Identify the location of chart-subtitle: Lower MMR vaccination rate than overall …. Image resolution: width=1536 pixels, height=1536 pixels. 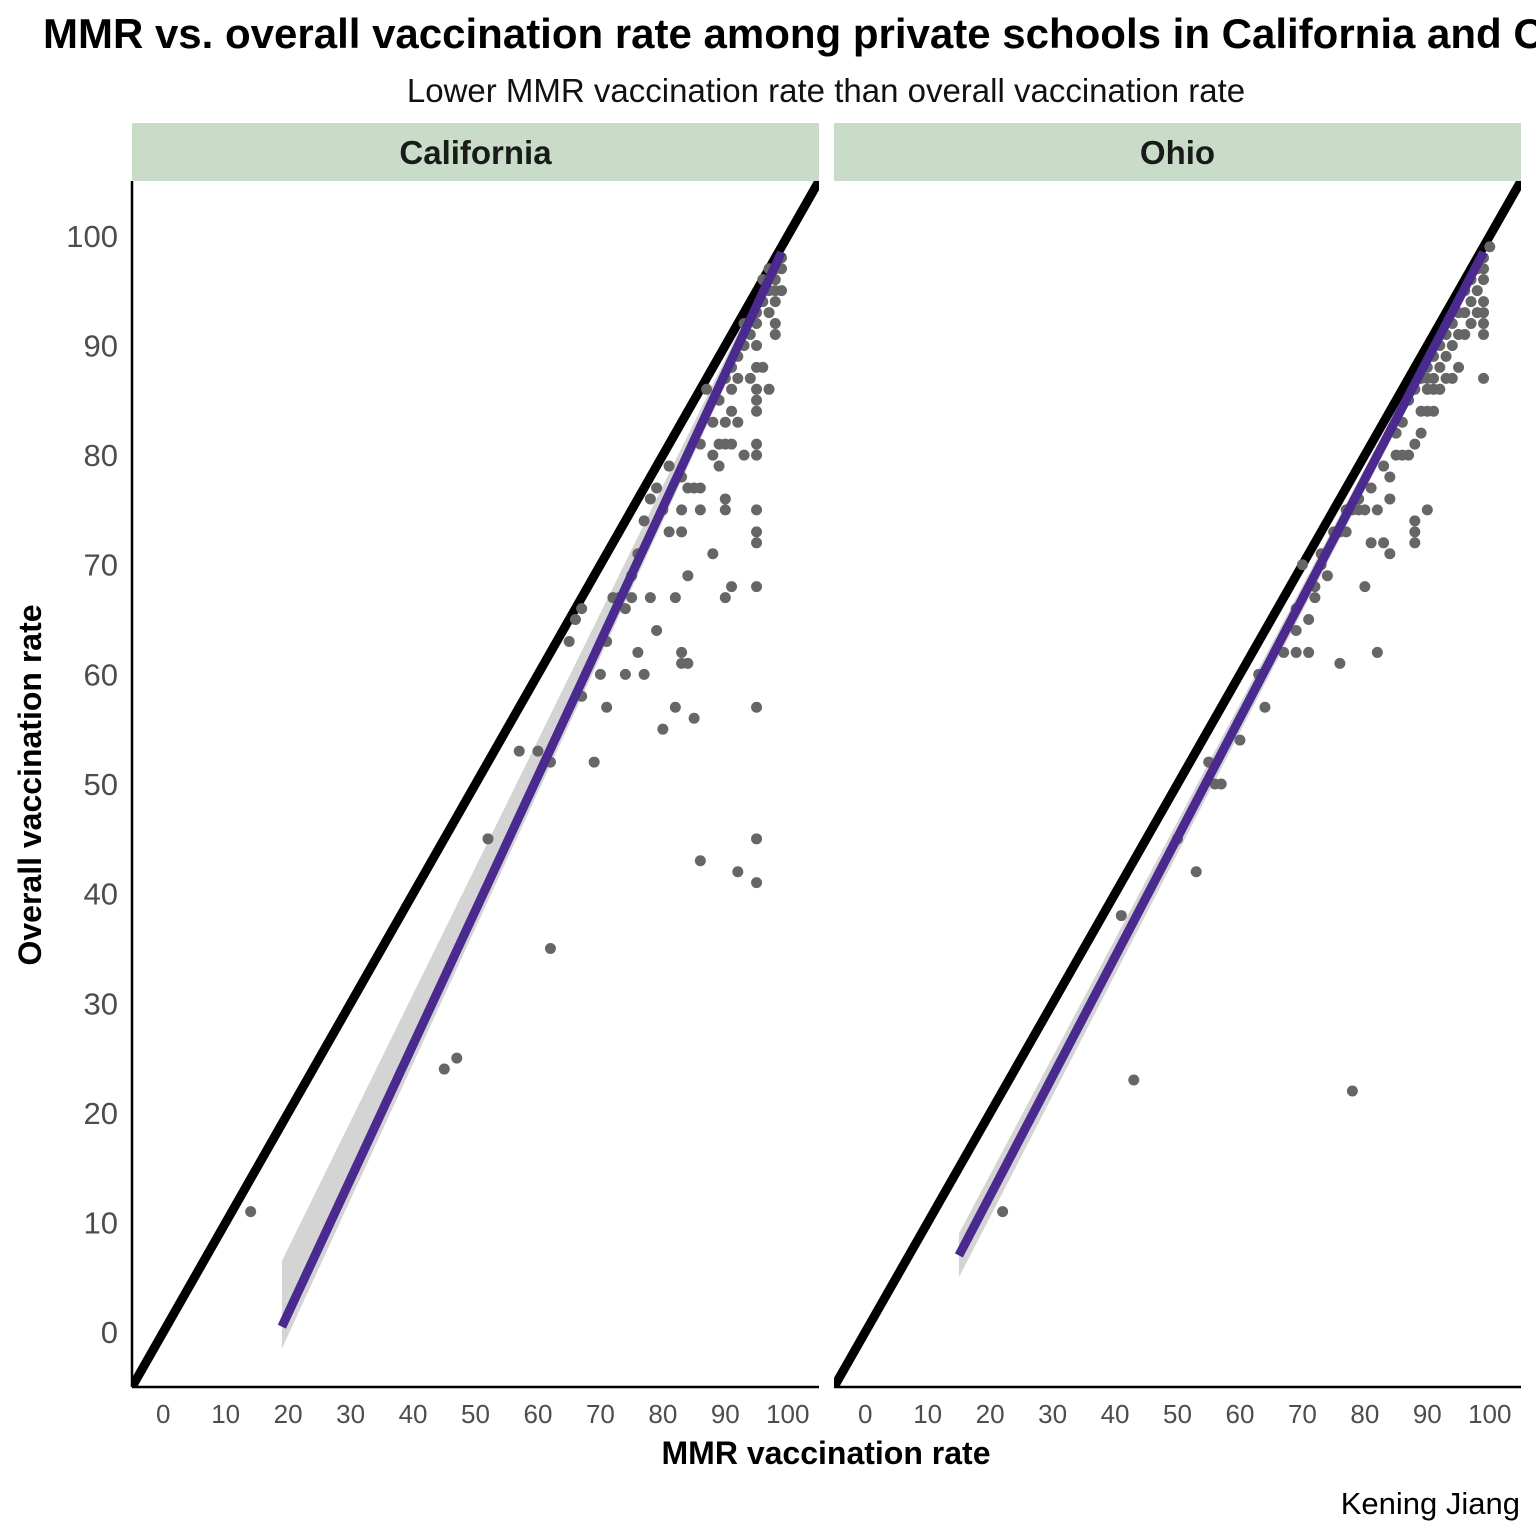
(826, 90).